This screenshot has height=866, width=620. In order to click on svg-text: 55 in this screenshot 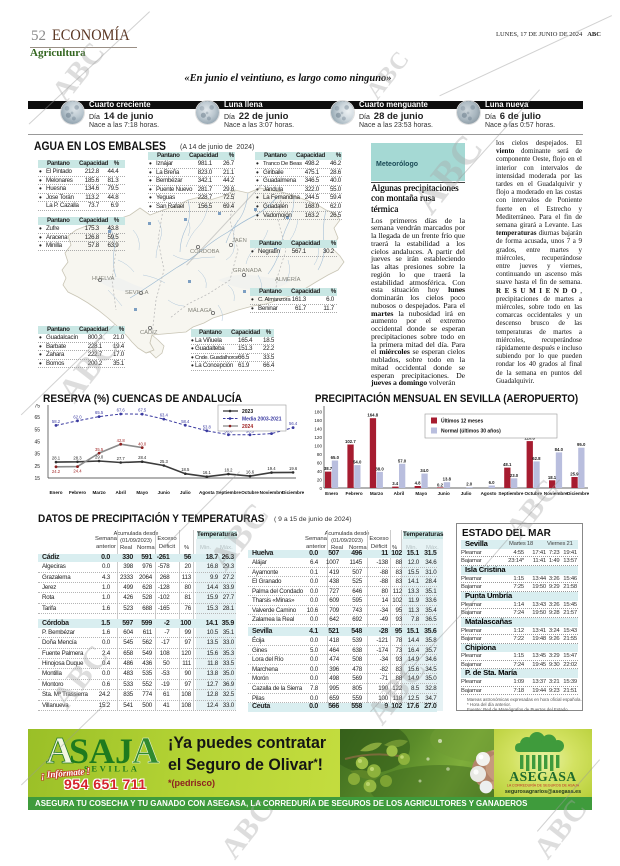, I will do `click(37, 430)`.